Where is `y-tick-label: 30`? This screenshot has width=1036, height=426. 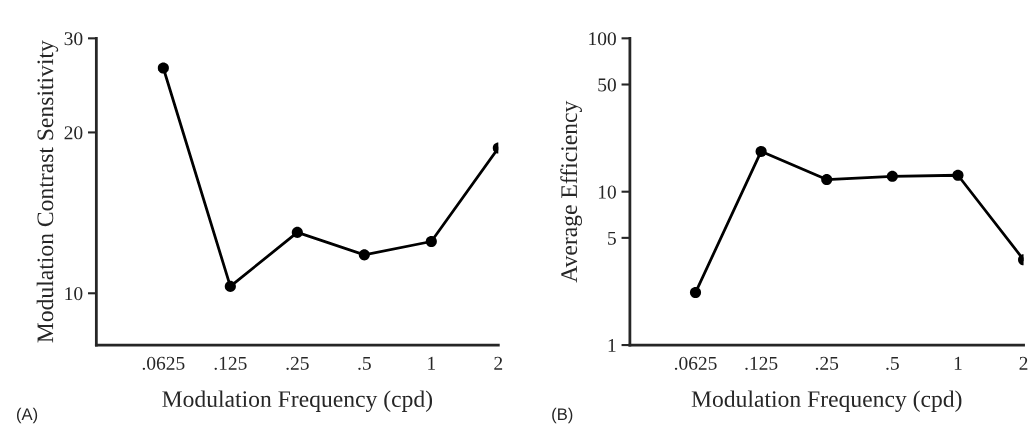 y-tick-label: 30 is located at coordinates (73, 39).